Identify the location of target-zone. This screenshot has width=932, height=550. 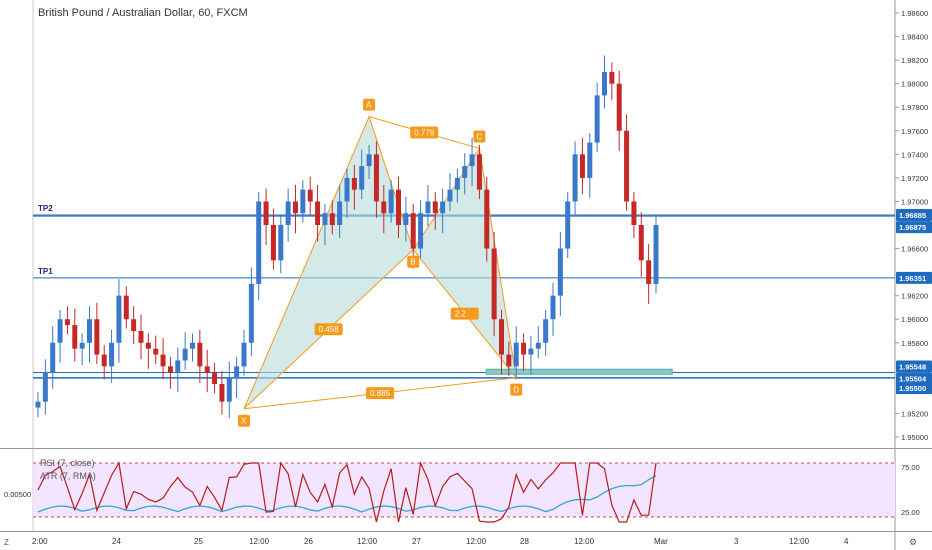
(579, 371).